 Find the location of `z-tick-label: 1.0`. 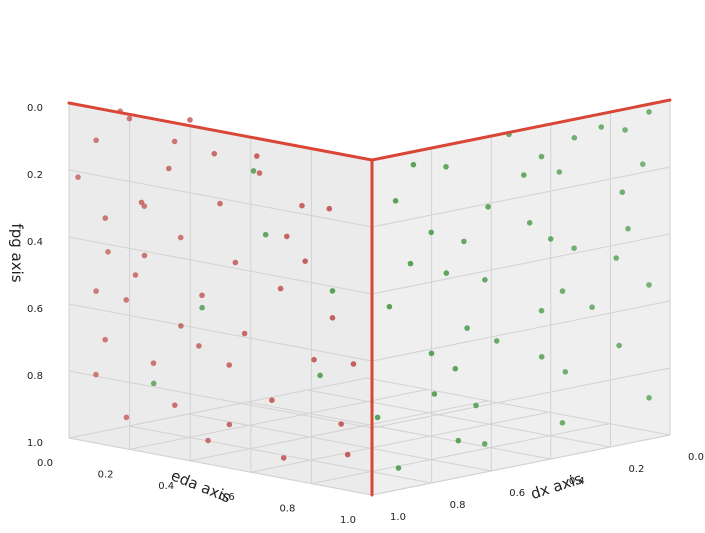

z-tick-label: 1.0 is located at coordinates (35, 443).